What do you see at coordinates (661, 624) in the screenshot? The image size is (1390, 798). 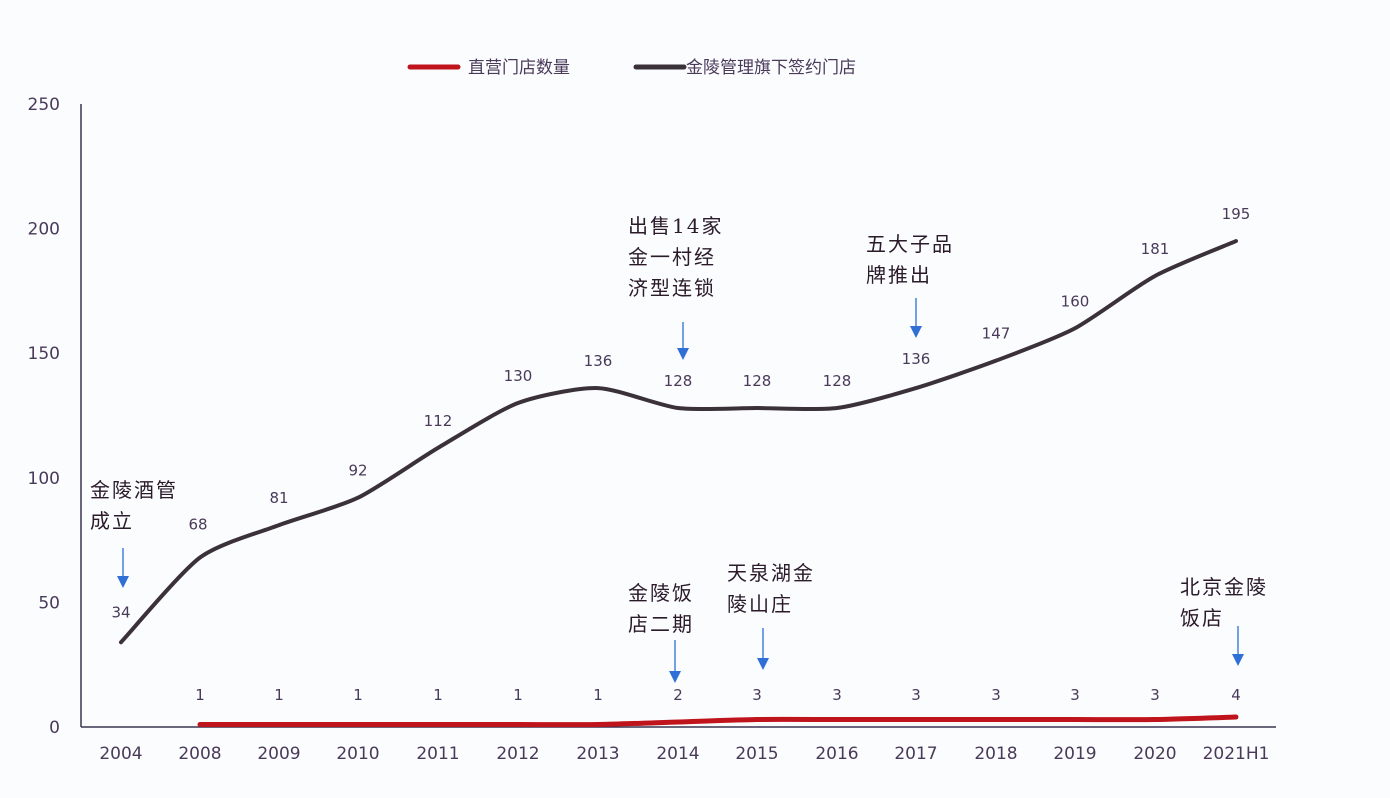 I see `annotation-text: 店二期` at bounding box center [661, 624].